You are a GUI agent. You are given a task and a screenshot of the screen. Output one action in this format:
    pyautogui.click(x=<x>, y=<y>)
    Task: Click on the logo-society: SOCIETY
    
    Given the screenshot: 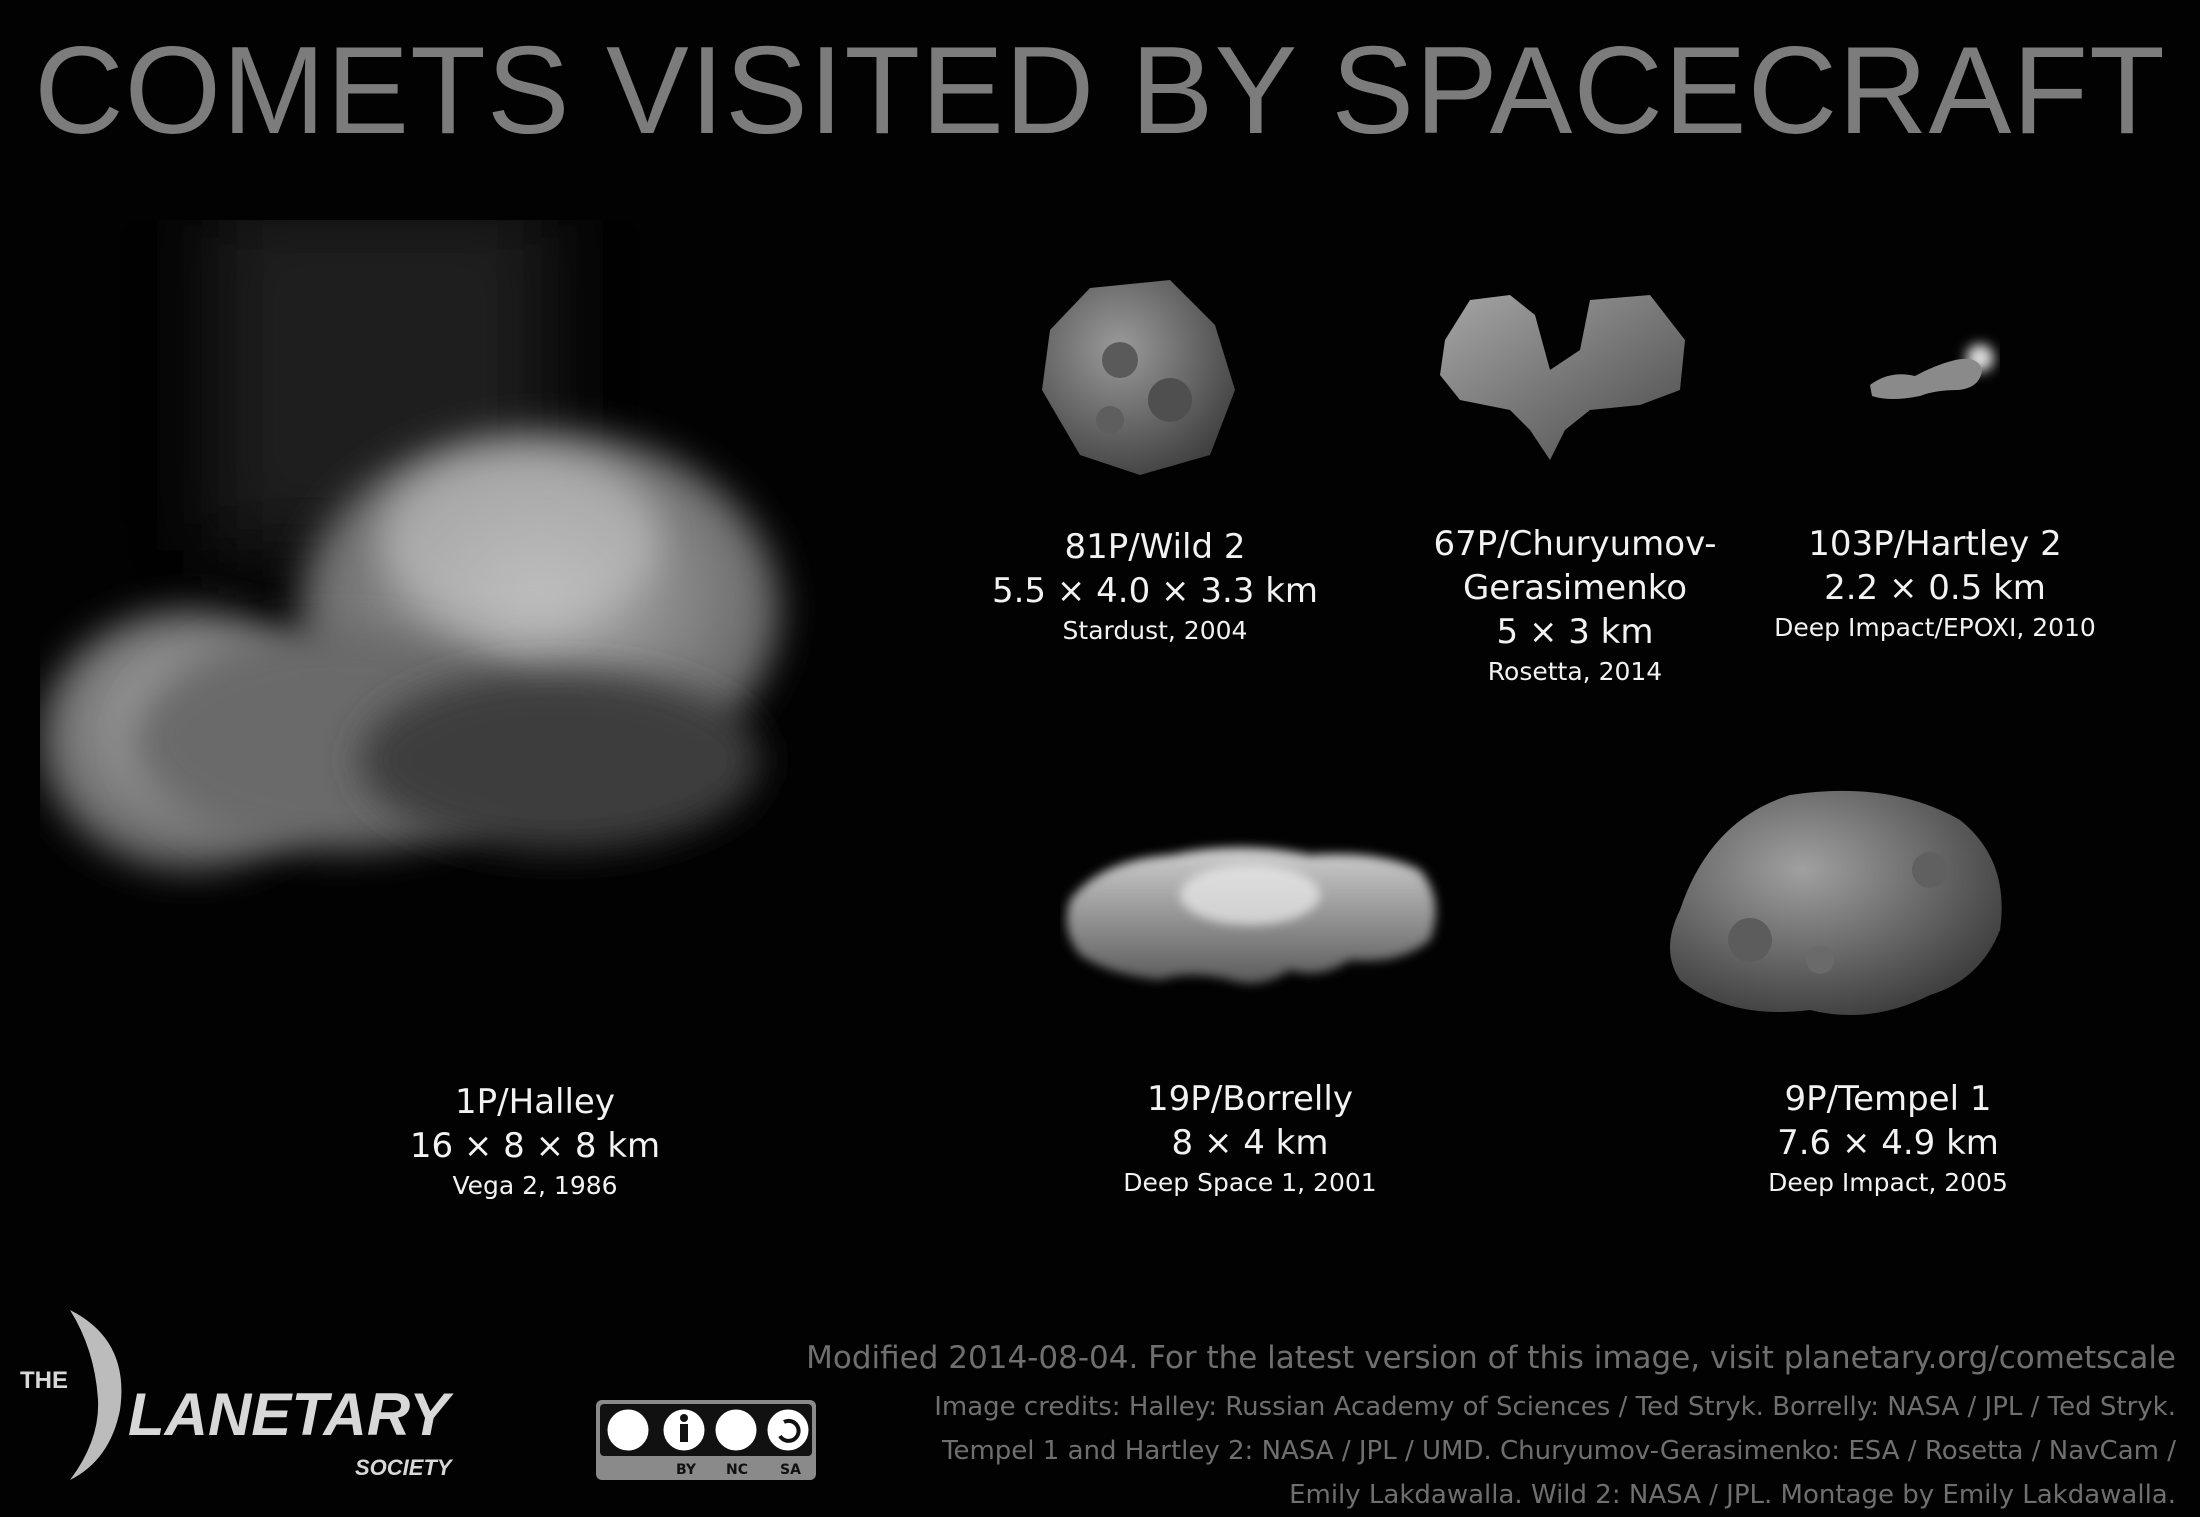 What is the action you would take?
    pyautogui.click(x=404, y=1467)
    